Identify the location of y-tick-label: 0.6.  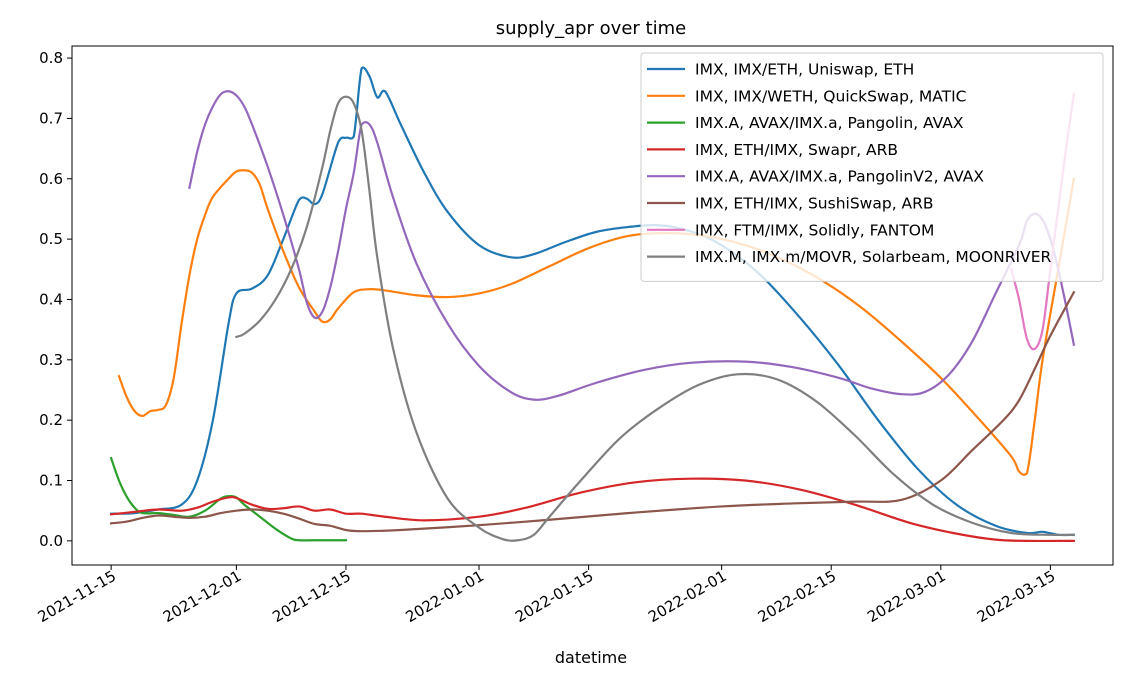
(51, 179).